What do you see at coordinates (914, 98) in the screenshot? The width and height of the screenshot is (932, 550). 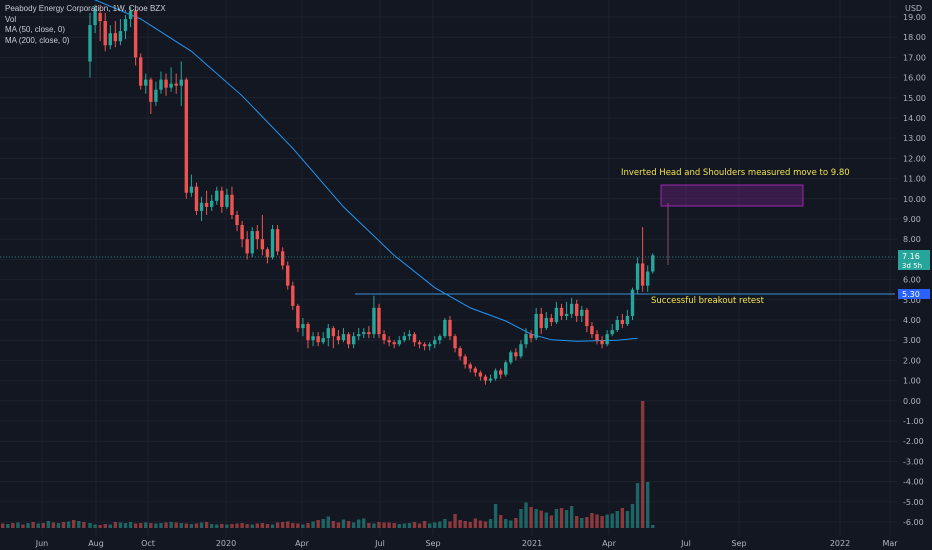 I see `y-tick-label: 15.00` at bounding box center [914, 98].